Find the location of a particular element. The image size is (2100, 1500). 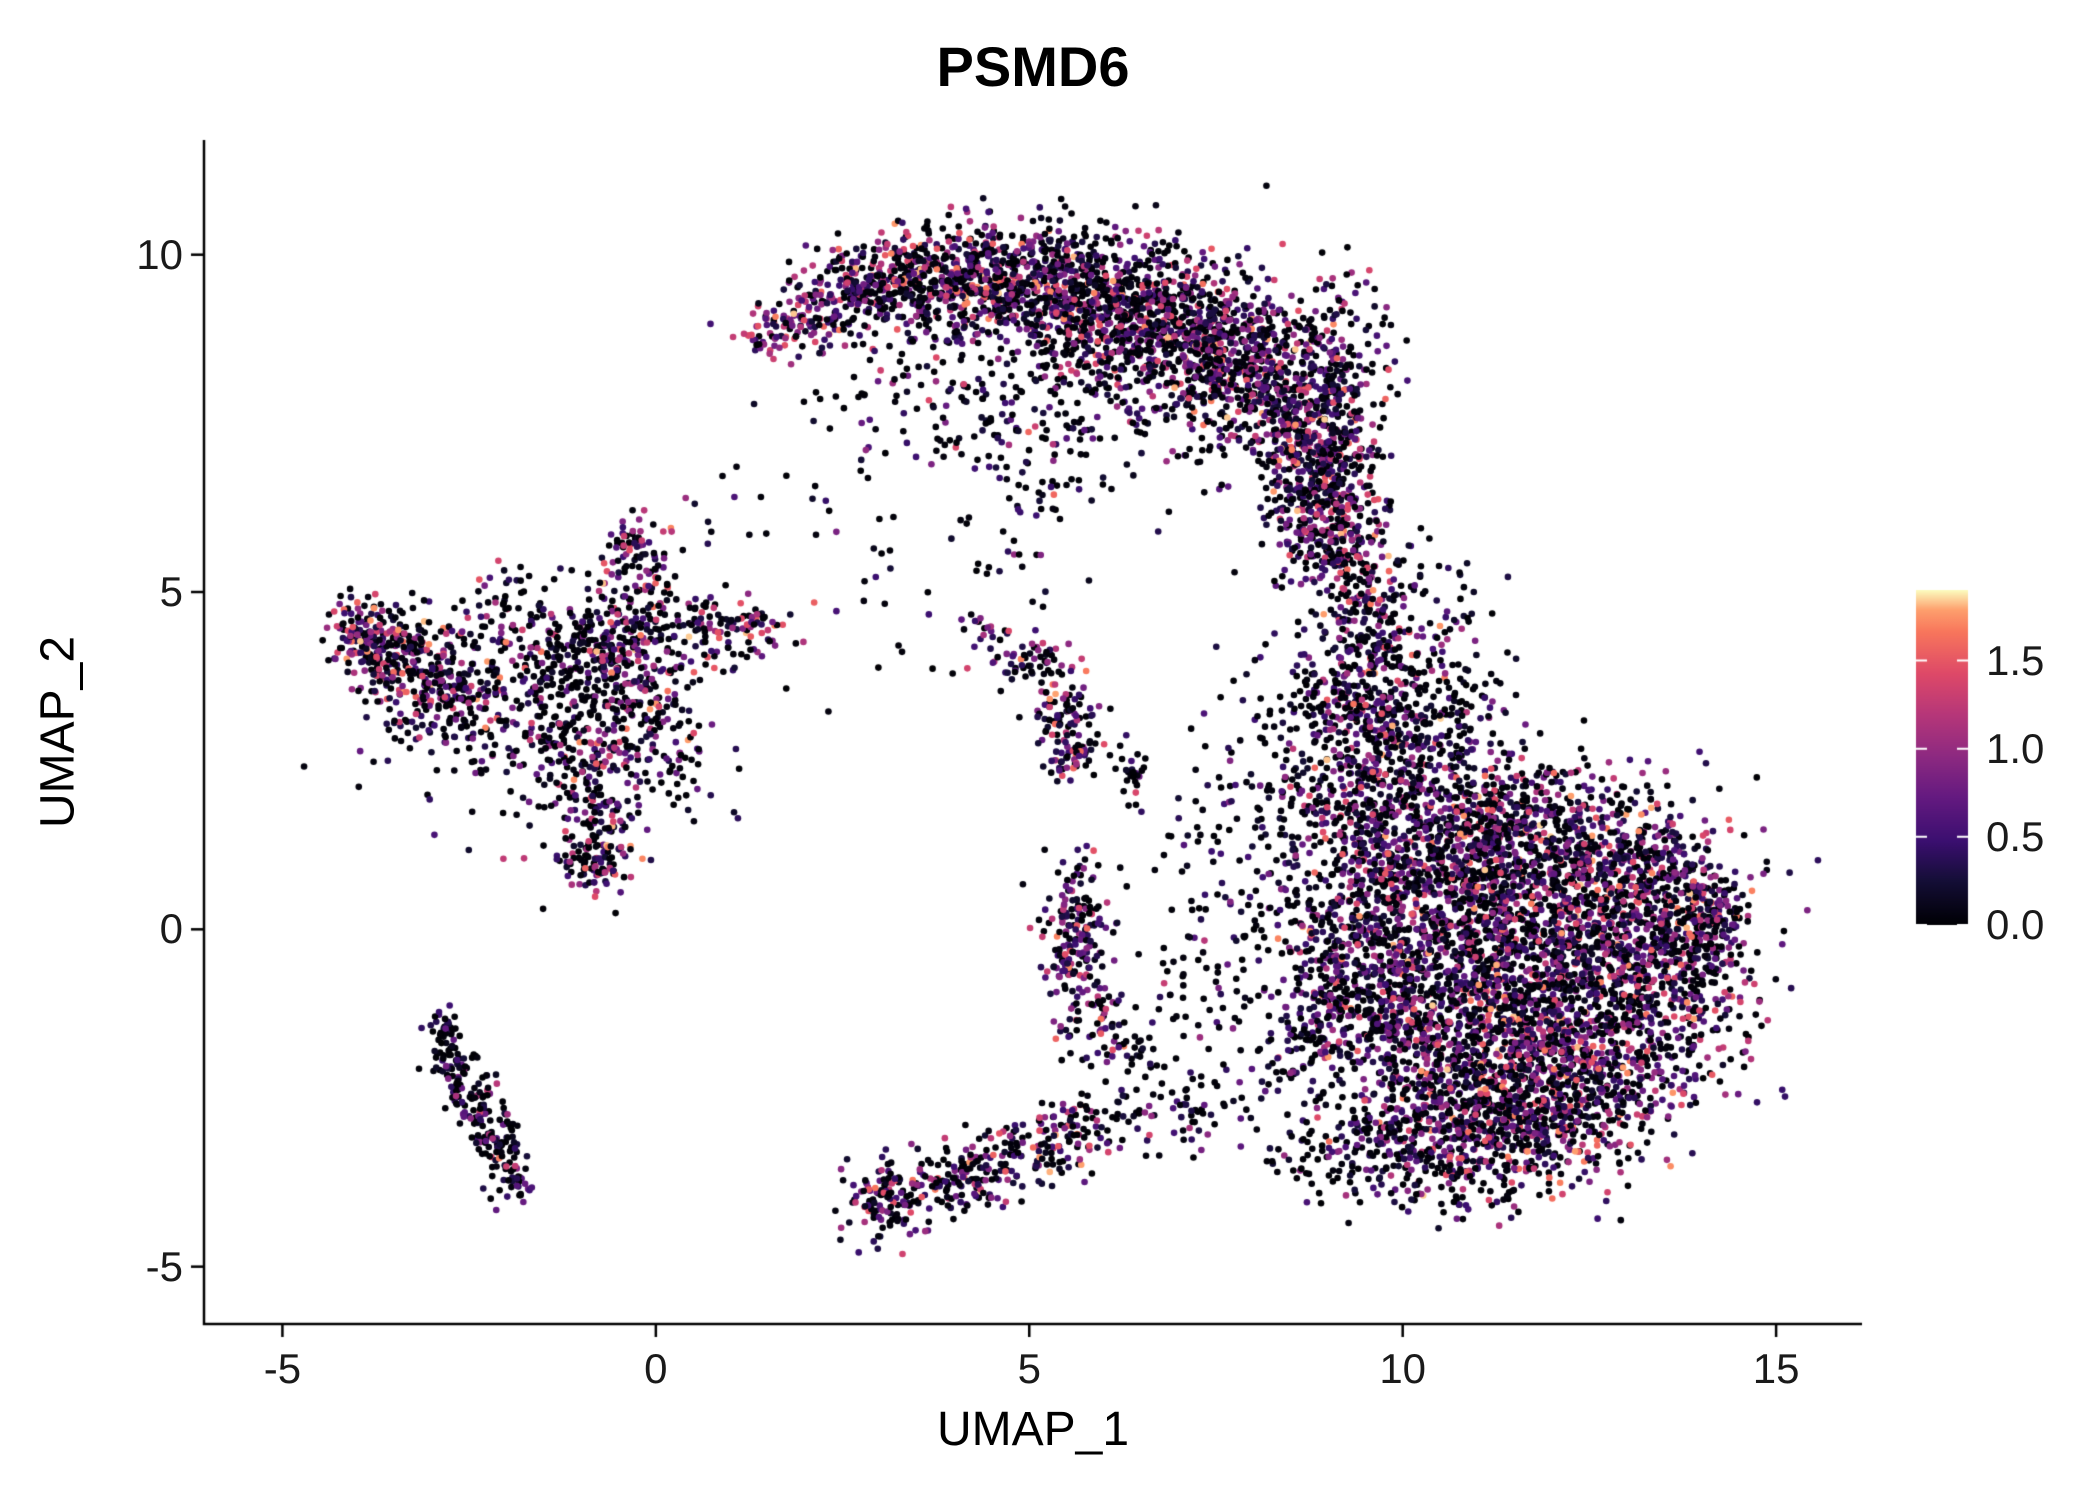

y-tick-label: -5 is located at coordinates (164, 1266).